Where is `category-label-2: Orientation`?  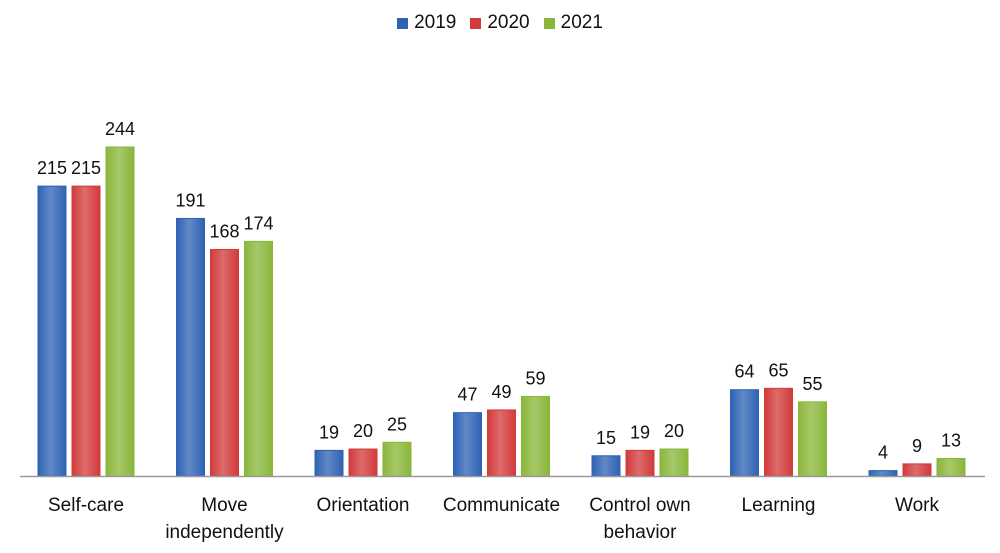
category-label-2: Orientation is located at coordinates (363, 505).